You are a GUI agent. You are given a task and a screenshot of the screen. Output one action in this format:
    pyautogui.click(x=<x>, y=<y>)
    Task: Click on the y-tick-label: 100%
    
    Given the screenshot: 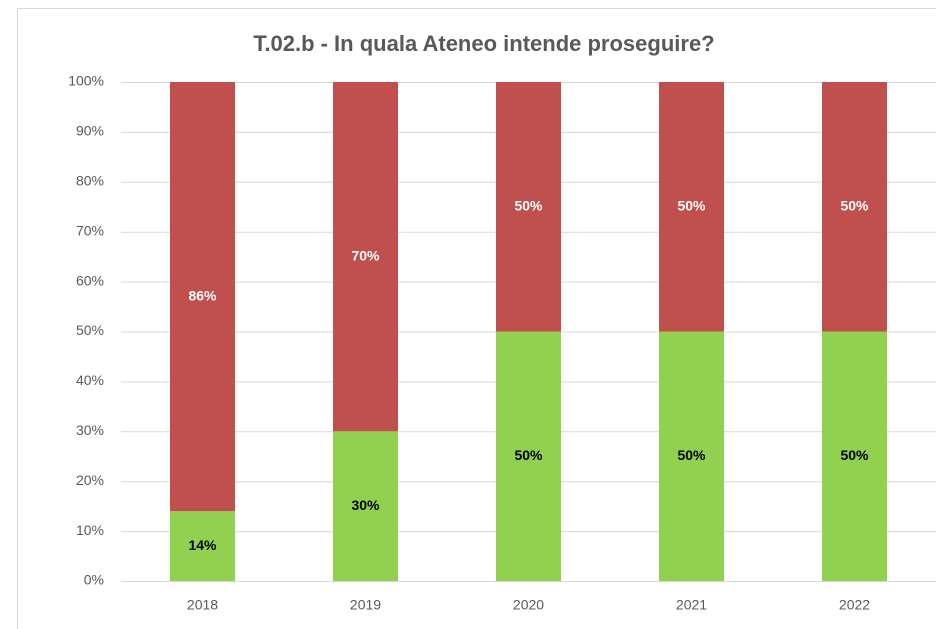 What is the action you would take?
    pyautogui.click(x=86, y=81)
    